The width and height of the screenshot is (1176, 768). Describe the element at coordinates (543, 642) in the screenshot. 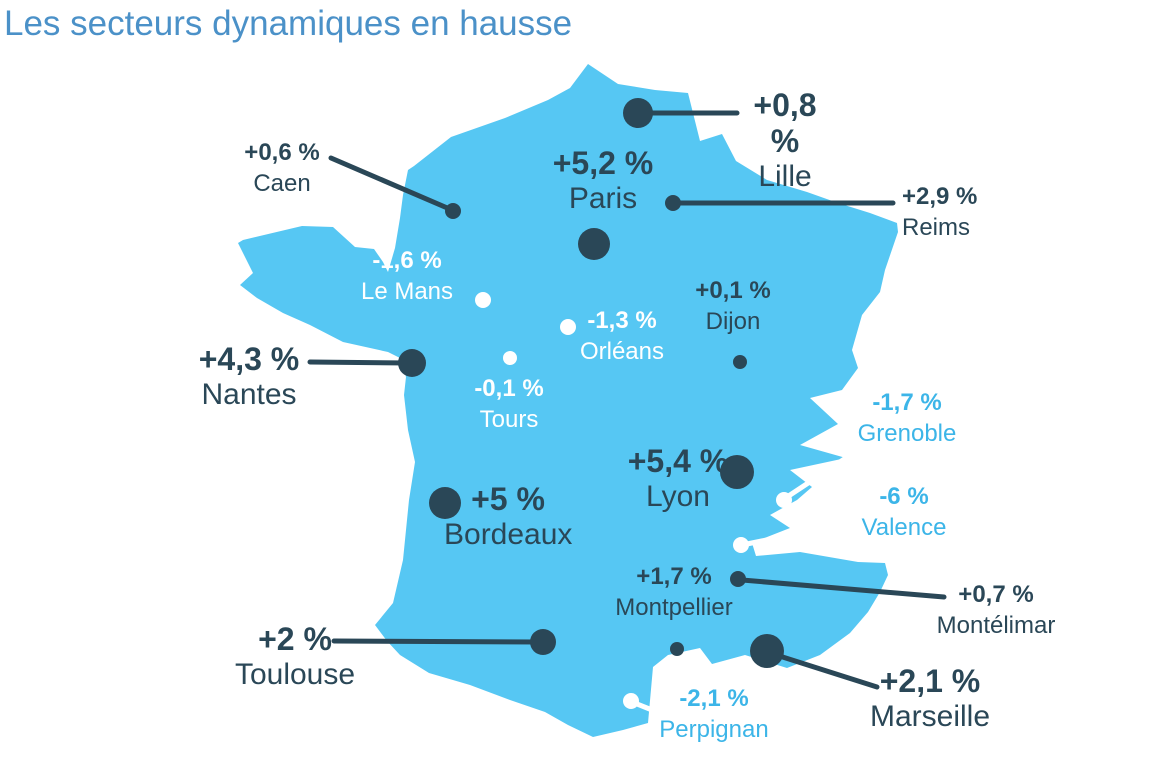

I see `city-dot-toulouse` at that location.